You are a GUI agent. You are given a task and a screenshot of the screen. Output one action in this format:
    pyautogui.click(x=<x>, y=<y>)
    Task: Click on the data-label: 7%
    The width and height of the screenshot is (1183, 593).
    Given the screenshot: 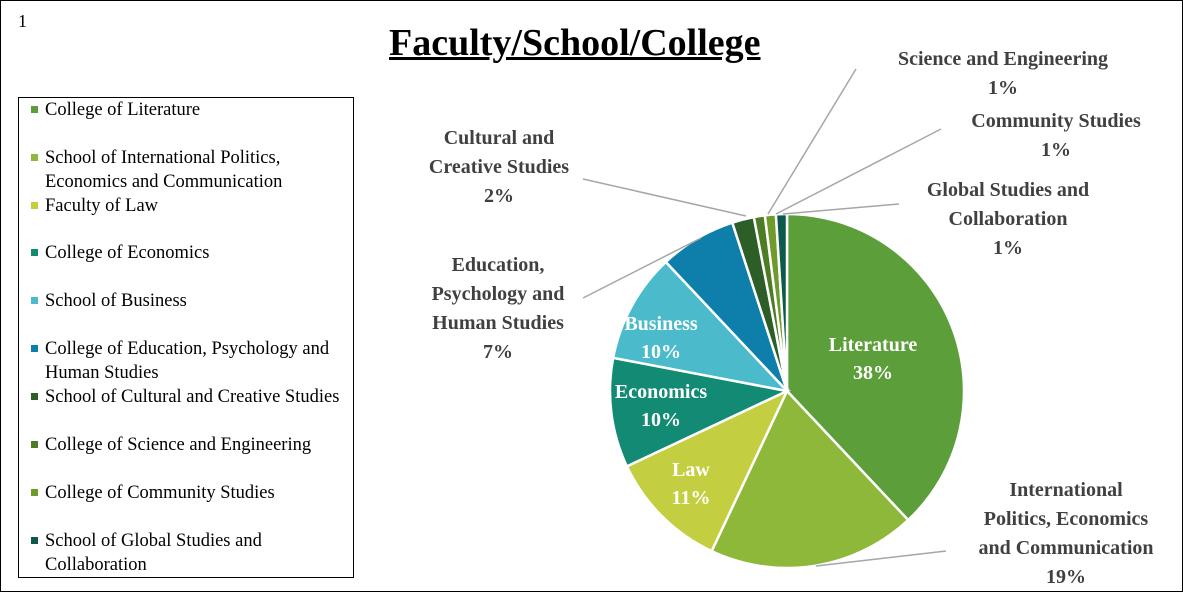 What is the action you would take?
    pyautogui.click(x=498, y=352)
    